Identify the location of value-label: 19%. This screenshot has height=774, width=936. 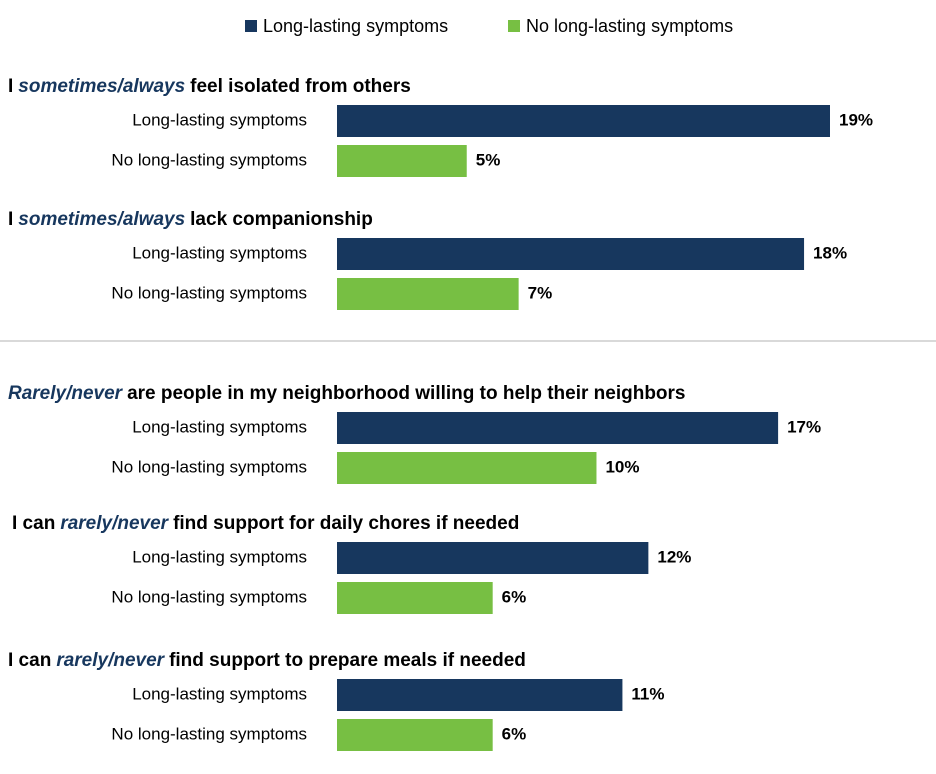
(856, 119).